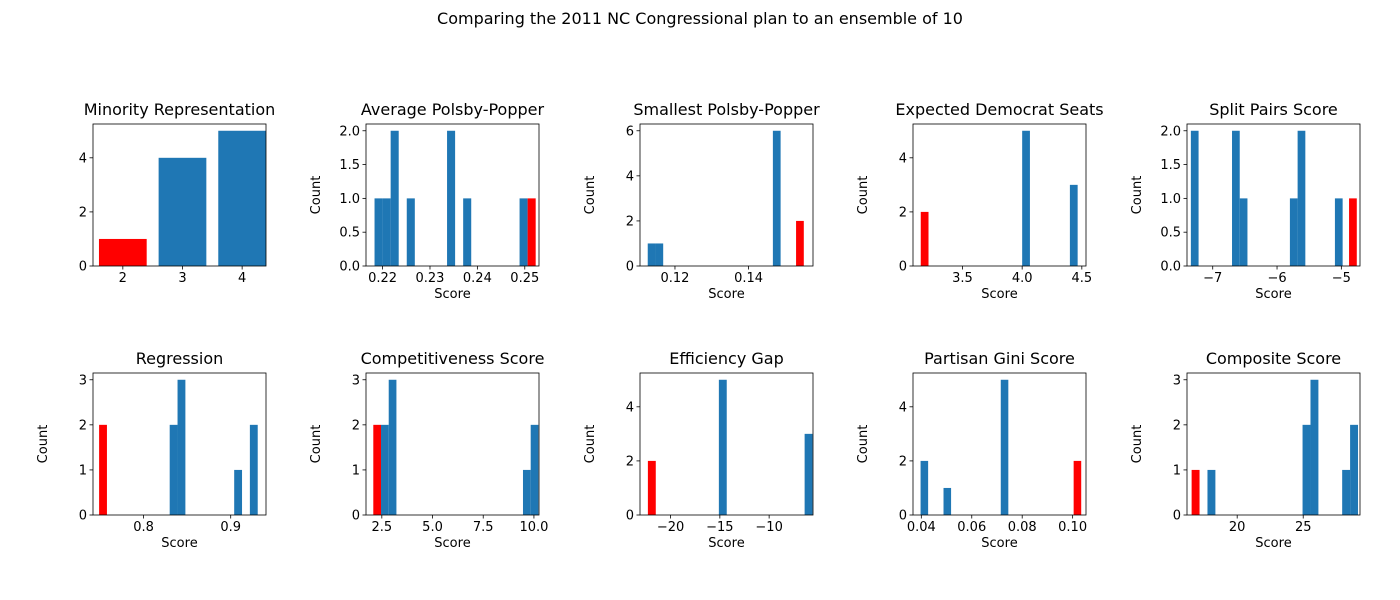 The width and height of the screenshot is (1400, 600). What do you see at coordinates (1022, 278) in the screenshot?
I see `x-tick-label: 4.0` at bounding box center [1022, 278].